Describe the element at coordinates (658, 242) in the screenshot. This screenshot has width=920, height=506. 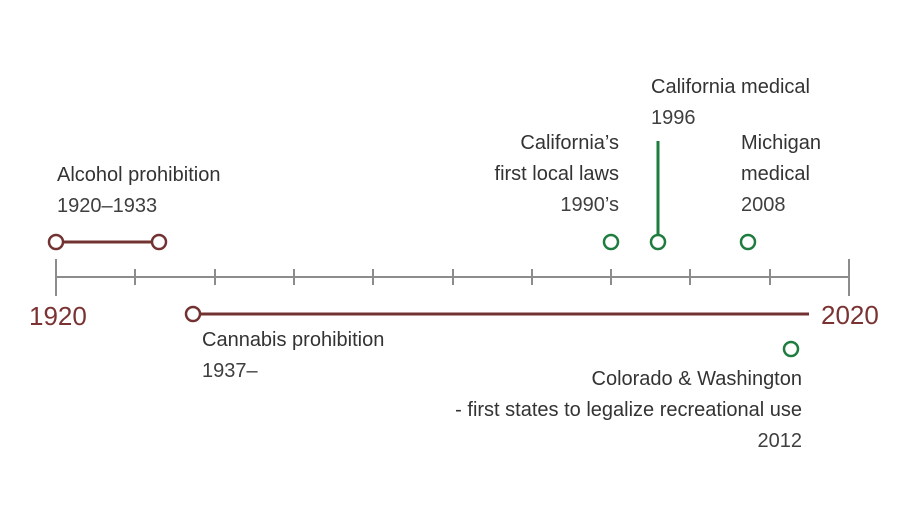
I see `ca-medical-marker` at that location.